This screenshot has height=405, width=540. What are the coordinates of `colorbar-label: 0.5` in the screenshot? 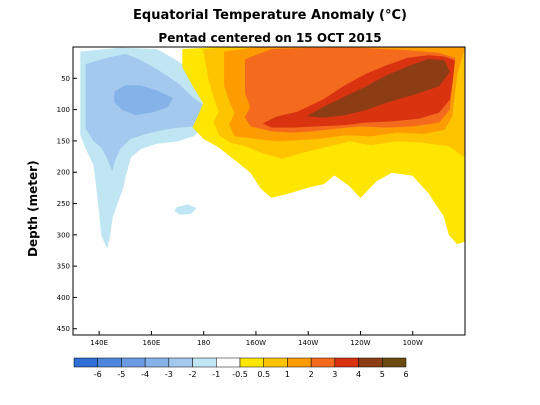 It's located at (263, 374).